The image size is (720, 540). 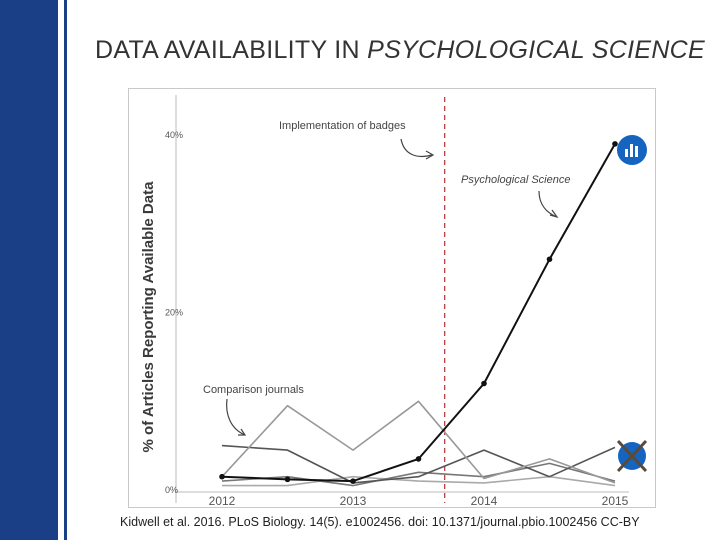 What do you see at coordinates (242, 432) in the screenshot?
I see `arrowhead-comparison` at bounding box center [242, 432].